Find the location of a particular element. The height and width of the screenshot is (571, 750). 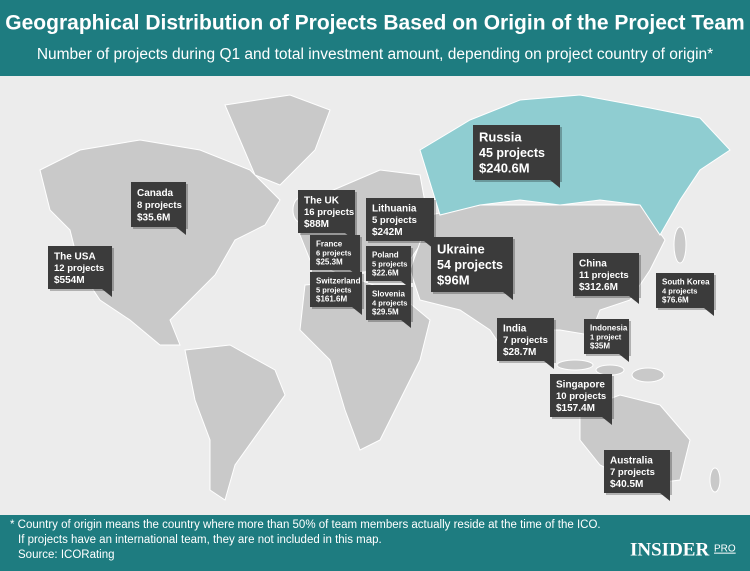

callout-country: India is located at coordinates (515, 328).